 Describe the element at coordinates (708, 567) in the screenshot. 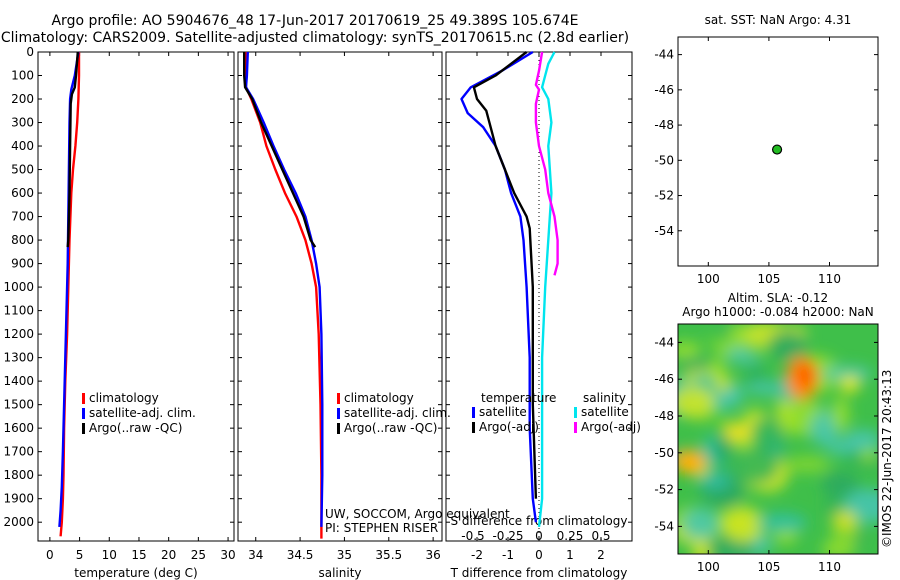

I see `sla-map-xtick-label: 100` at that location.